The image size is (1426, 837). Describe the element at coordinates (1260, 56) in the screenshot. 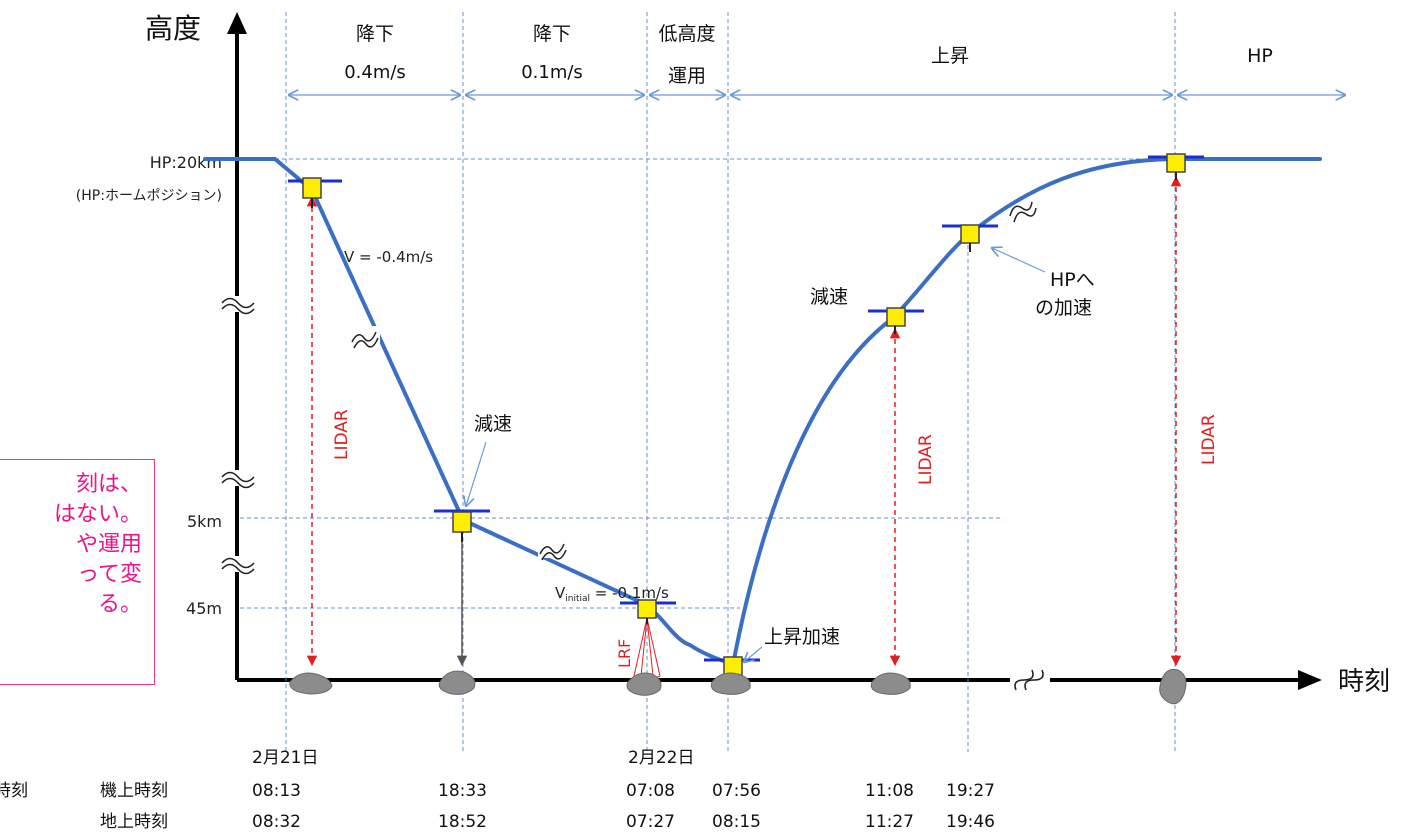

I see `phase-5-label: HP` at that location.